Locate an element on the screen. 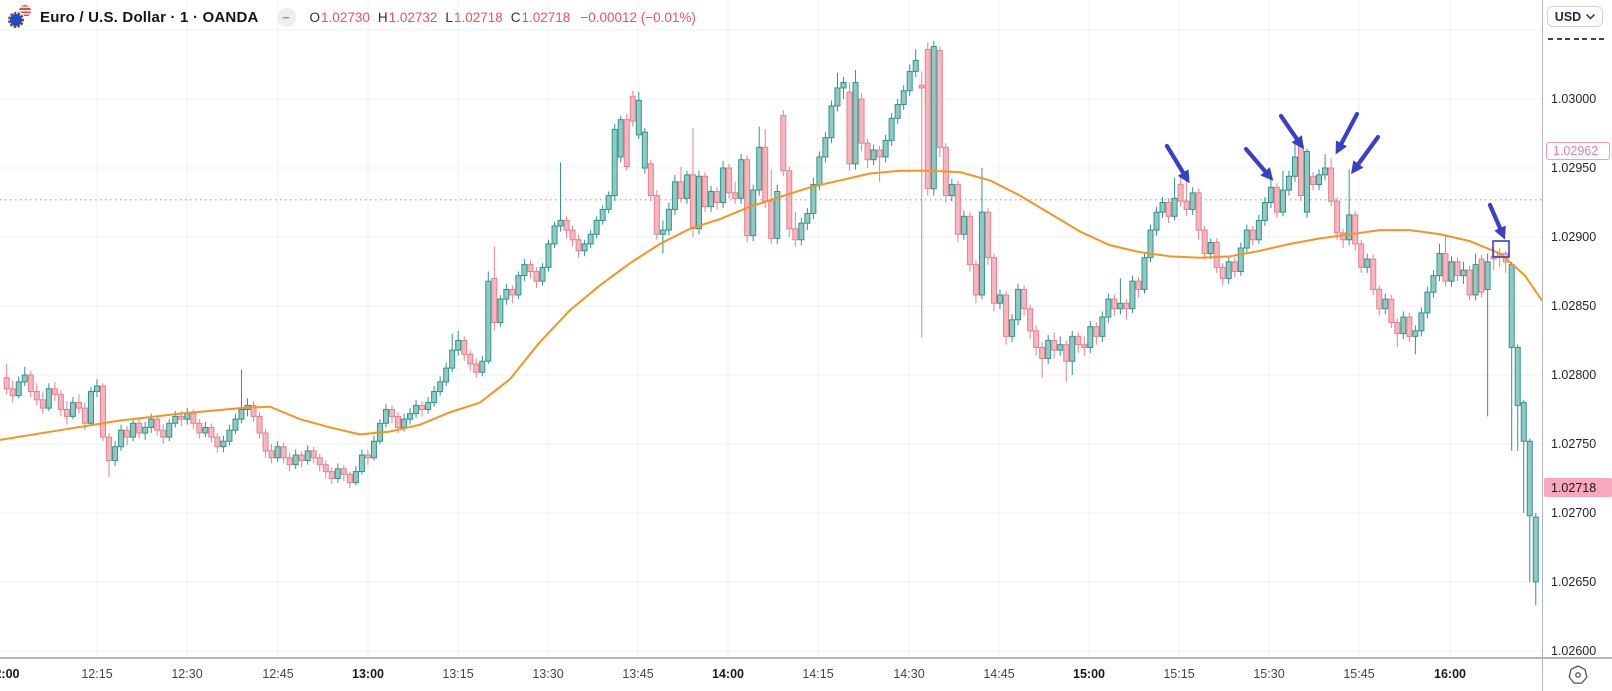 The width and height of the screenshot is (1612, 691). last-price-label: 1.02718 is located at coordinates (1578, 488).